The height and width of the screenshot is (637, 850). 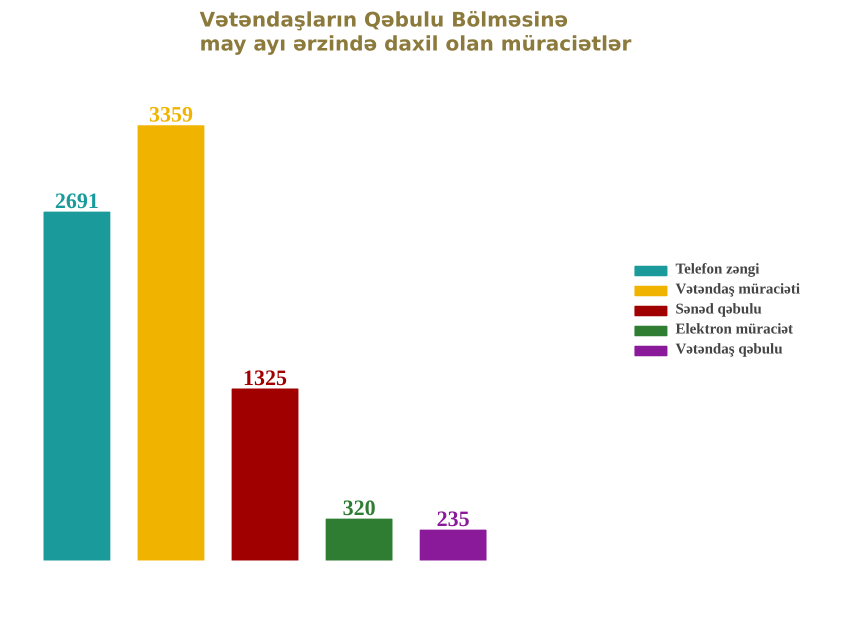 What do you see at coordinates (76, 201) in the screenshot?
I see `data-label: 2691` at bounding box center [76, 201].